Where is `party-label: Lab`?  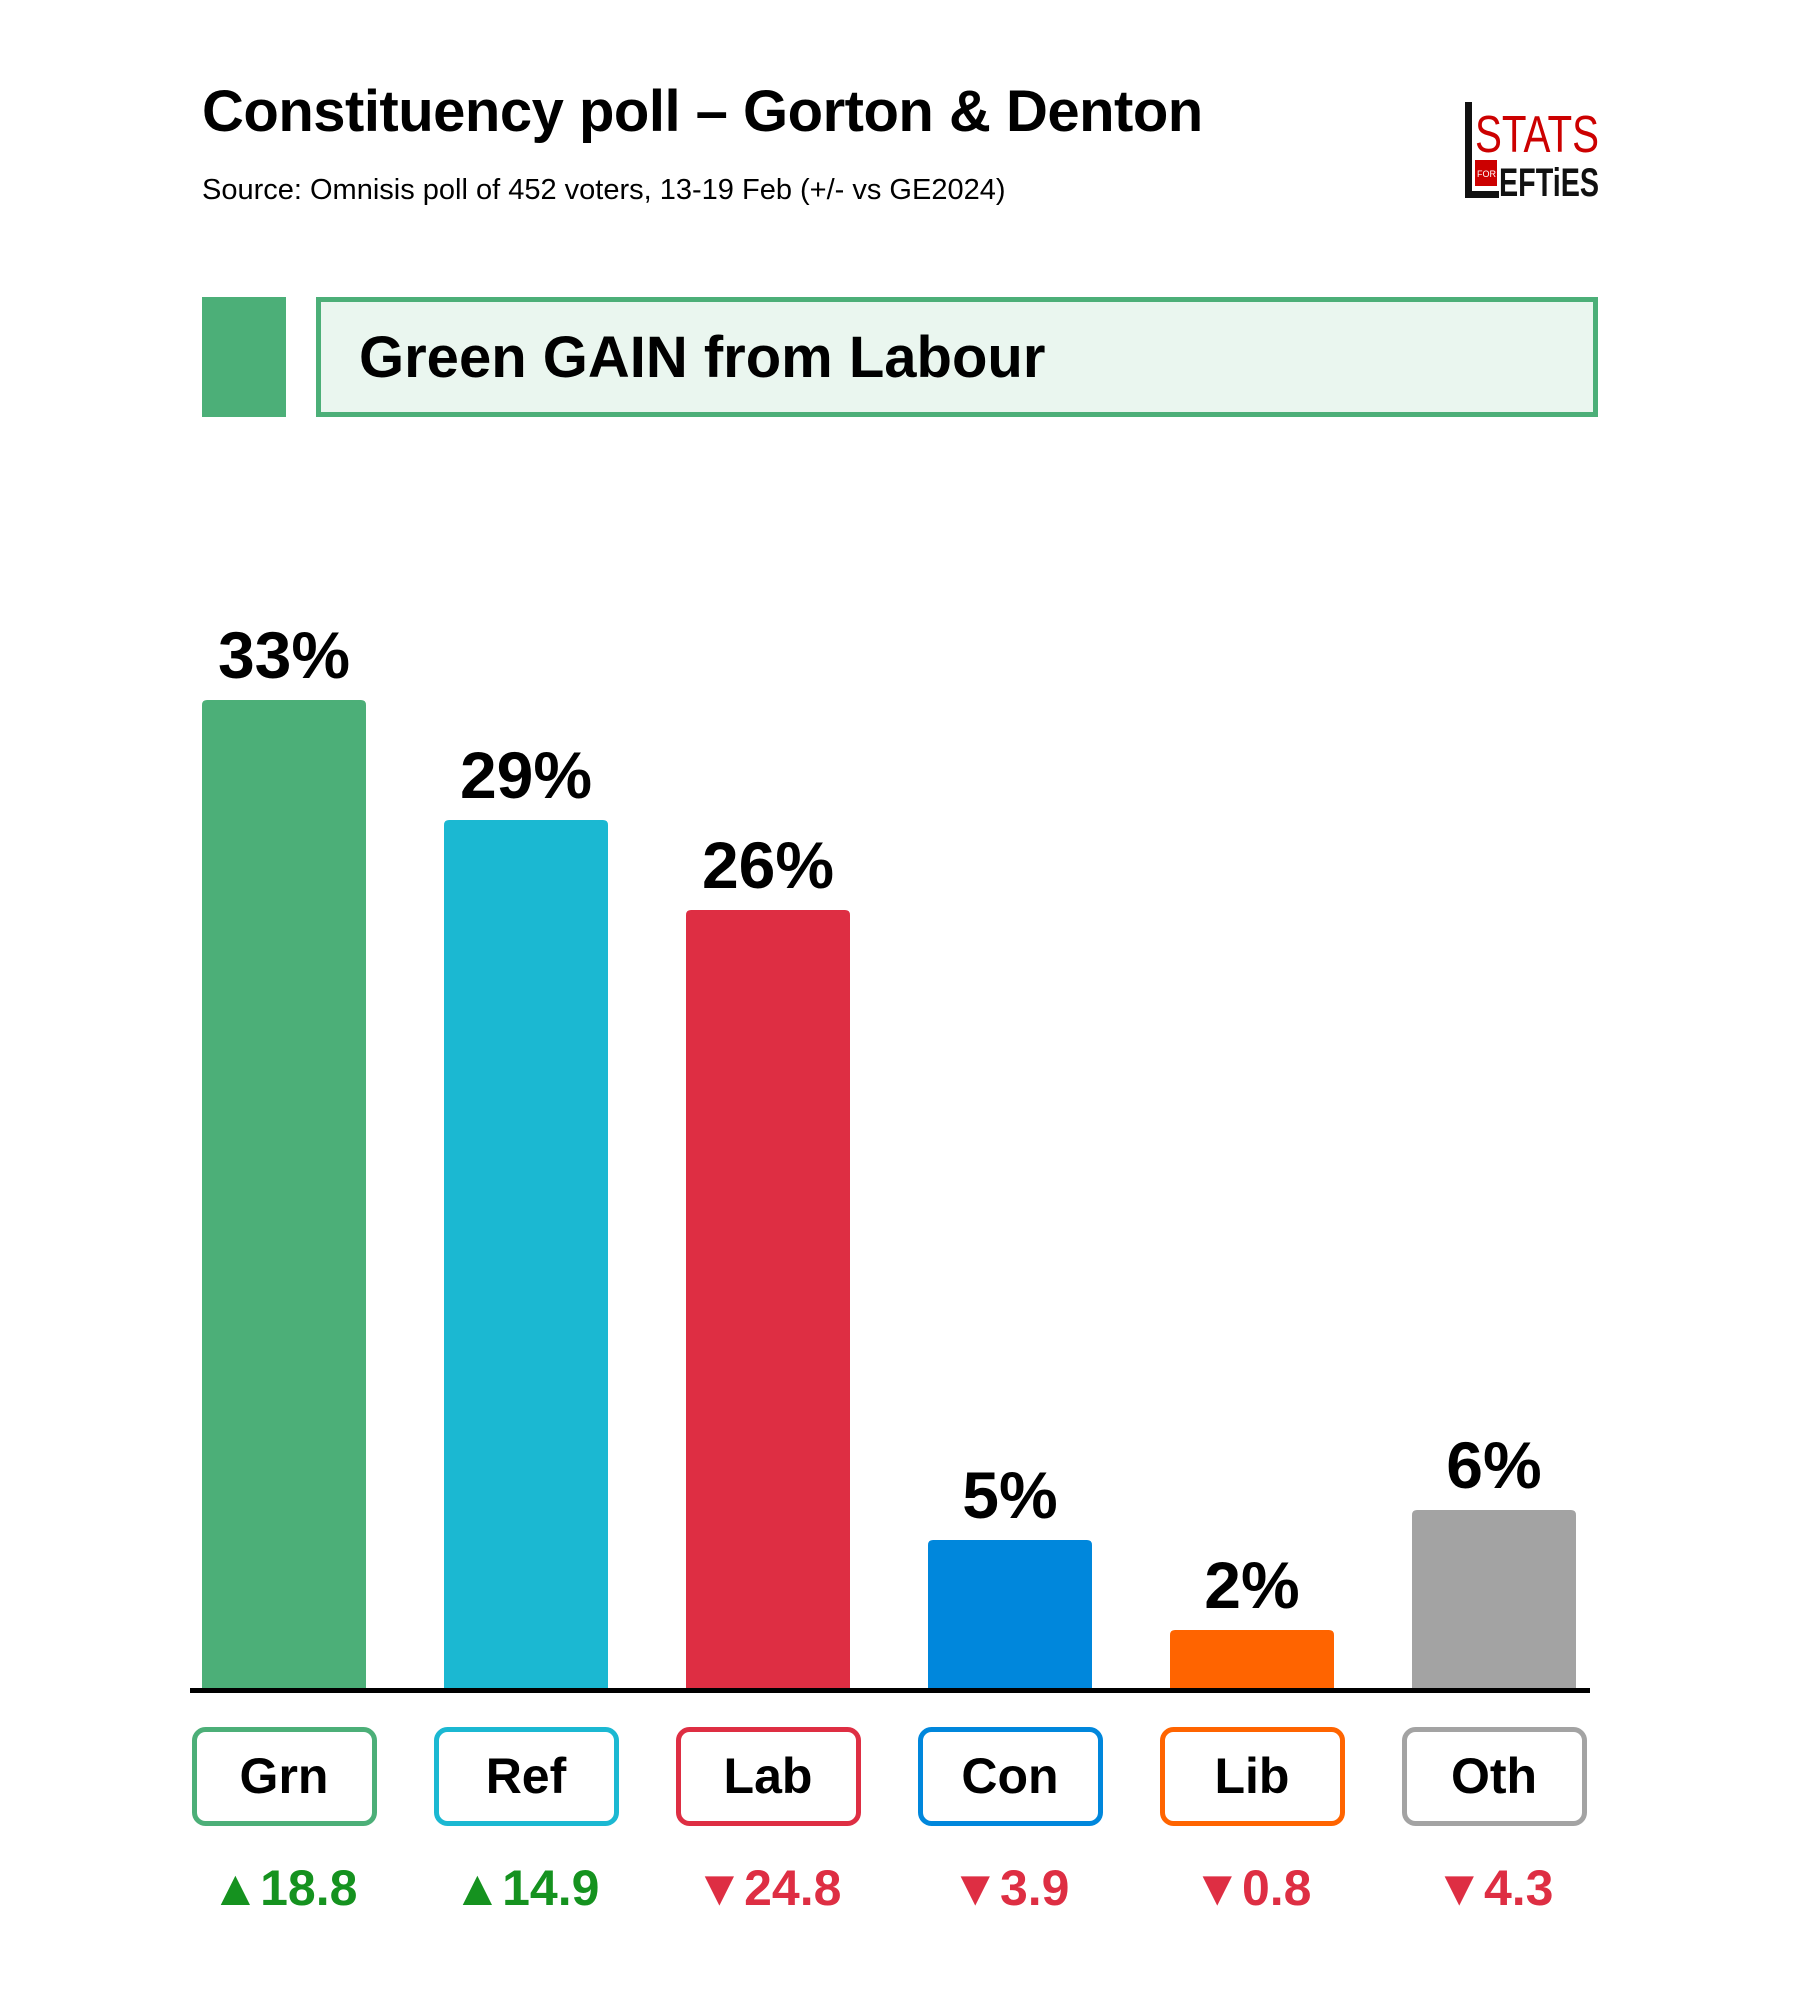 party-label: Lab is located at coordinates (768, 1776).